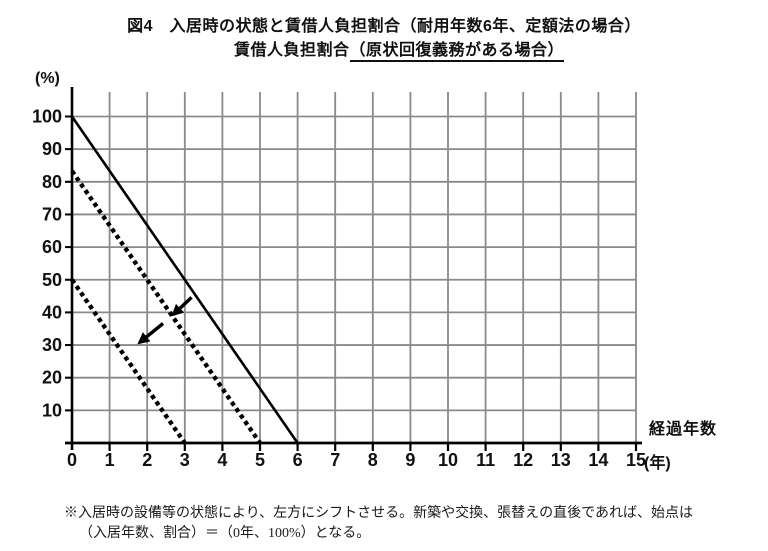  I want to click on y-tick-label: 30, so click(52, 345).